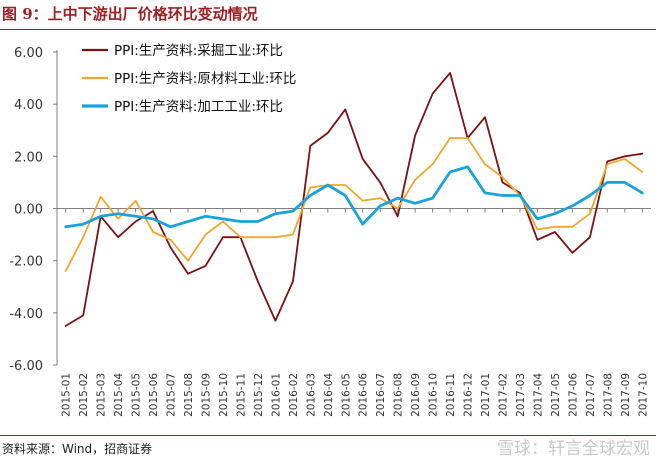 This screenshot has width=656, height=459. What do you see at coordinates (469, 395) in the screenshot?
I see `x-tick-label: 2016-12` at bounding box center [469, 395].